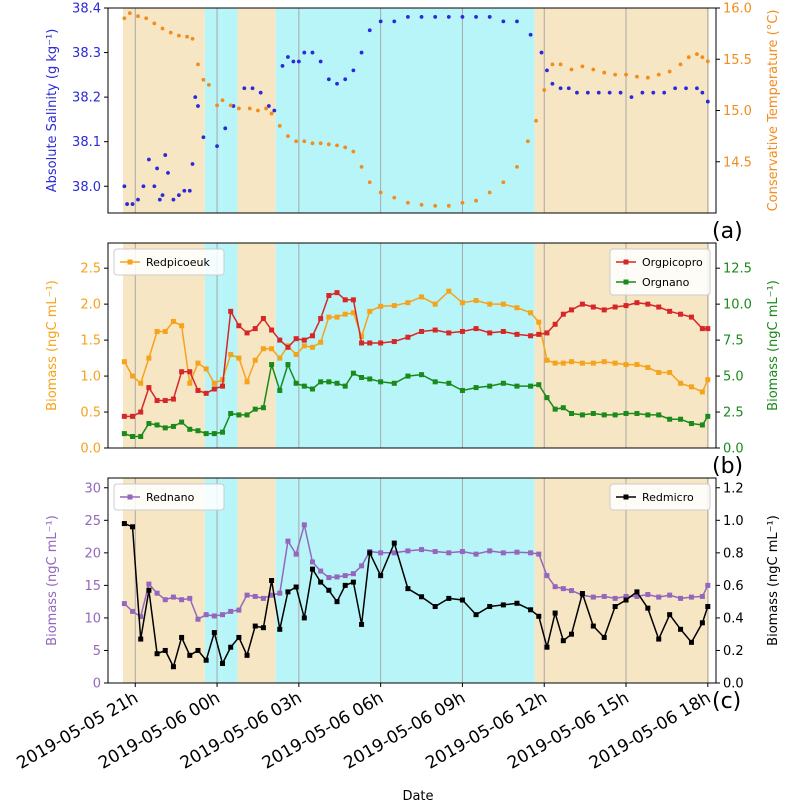 The image size is (800, 807). I want to click on y-left-axis-label: Absolute Salinity (g kg⁻¹), so click(52, 111).